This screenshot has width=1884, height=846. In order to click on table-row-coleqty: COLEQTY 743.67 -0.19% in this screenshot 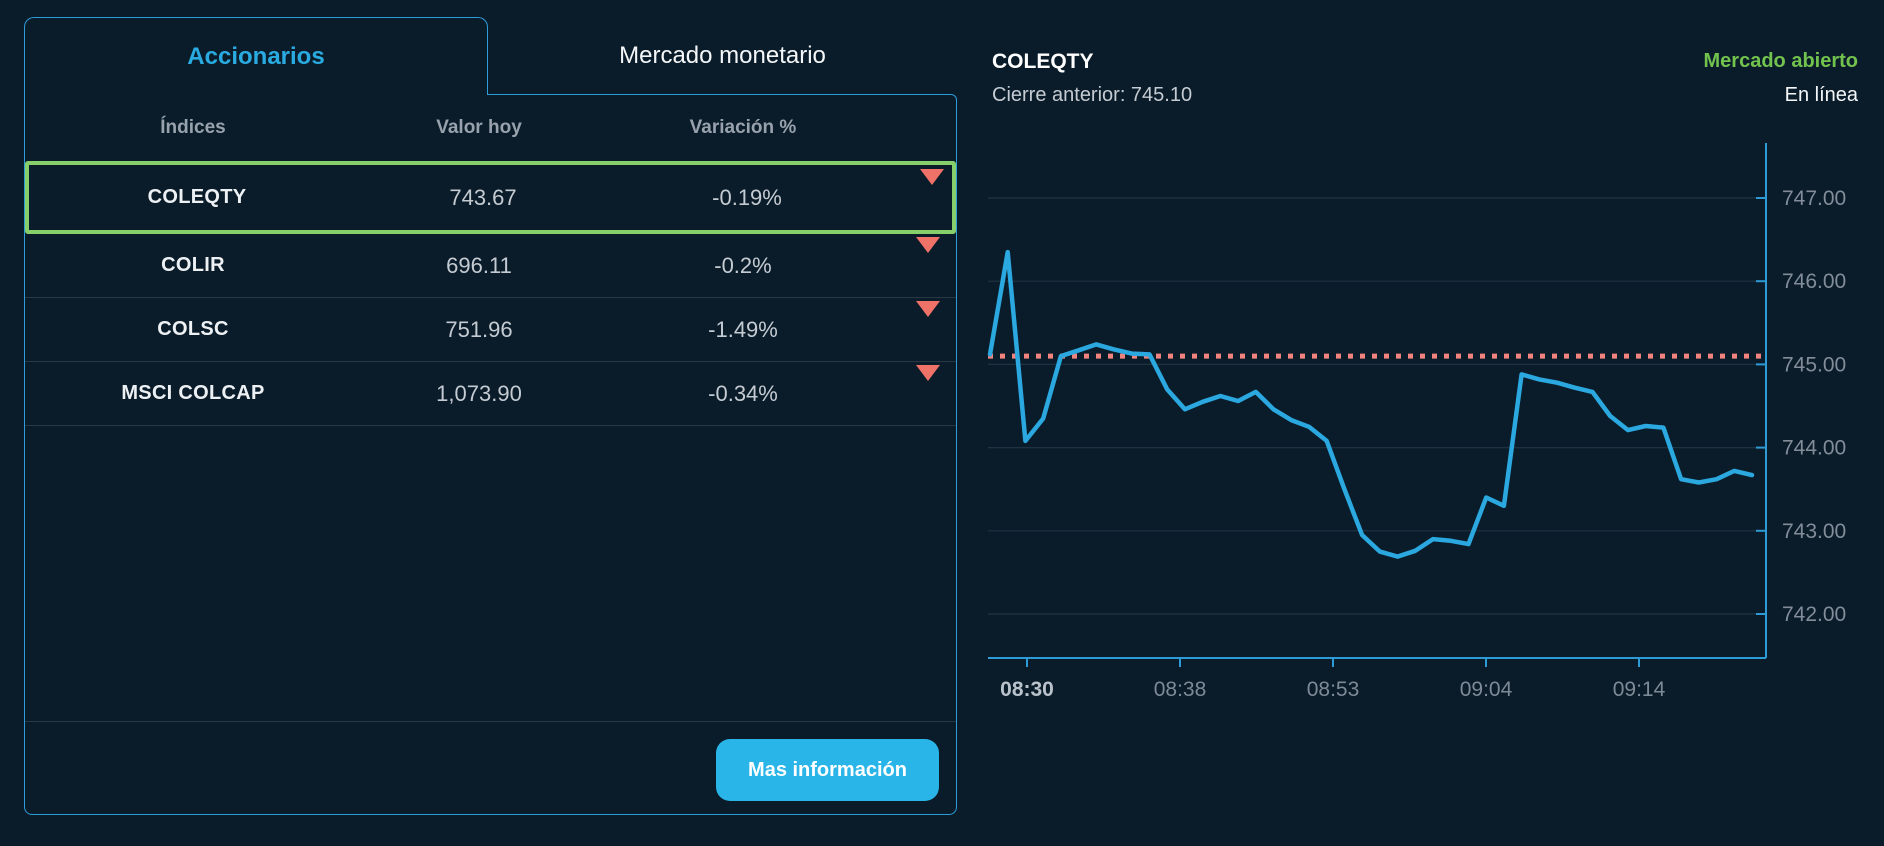, I will do `click(490, 197)`.